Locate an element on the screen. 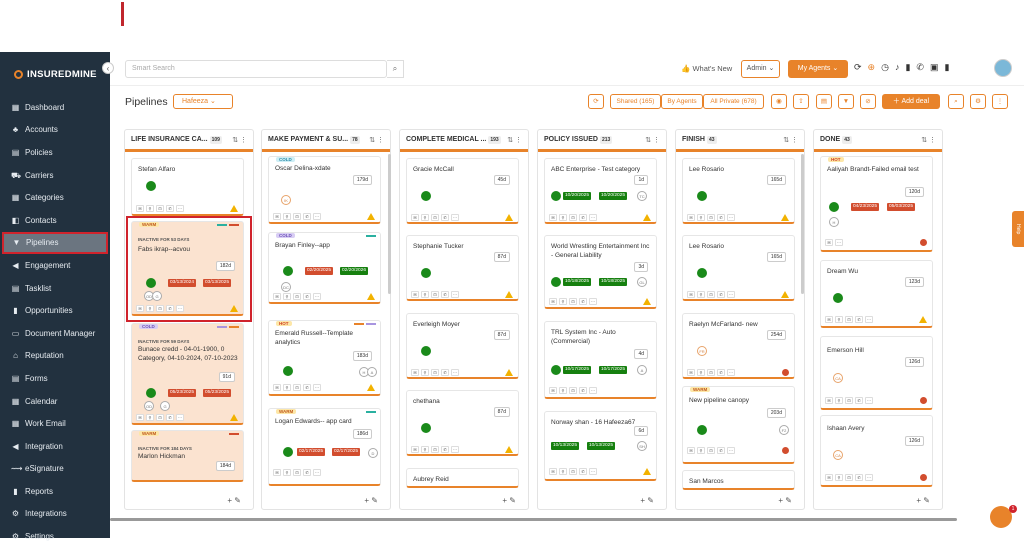  help-tab: Help is located at coordinates (1018, 229).